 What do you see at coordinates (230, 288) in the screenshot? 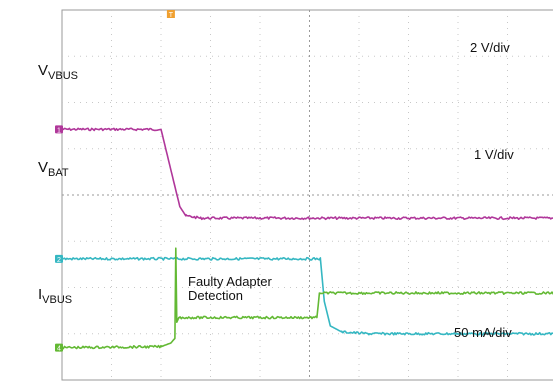
I see `faulty-adapter-annotation: Faulty Adapter Detection` at bounding box center [230, 288].